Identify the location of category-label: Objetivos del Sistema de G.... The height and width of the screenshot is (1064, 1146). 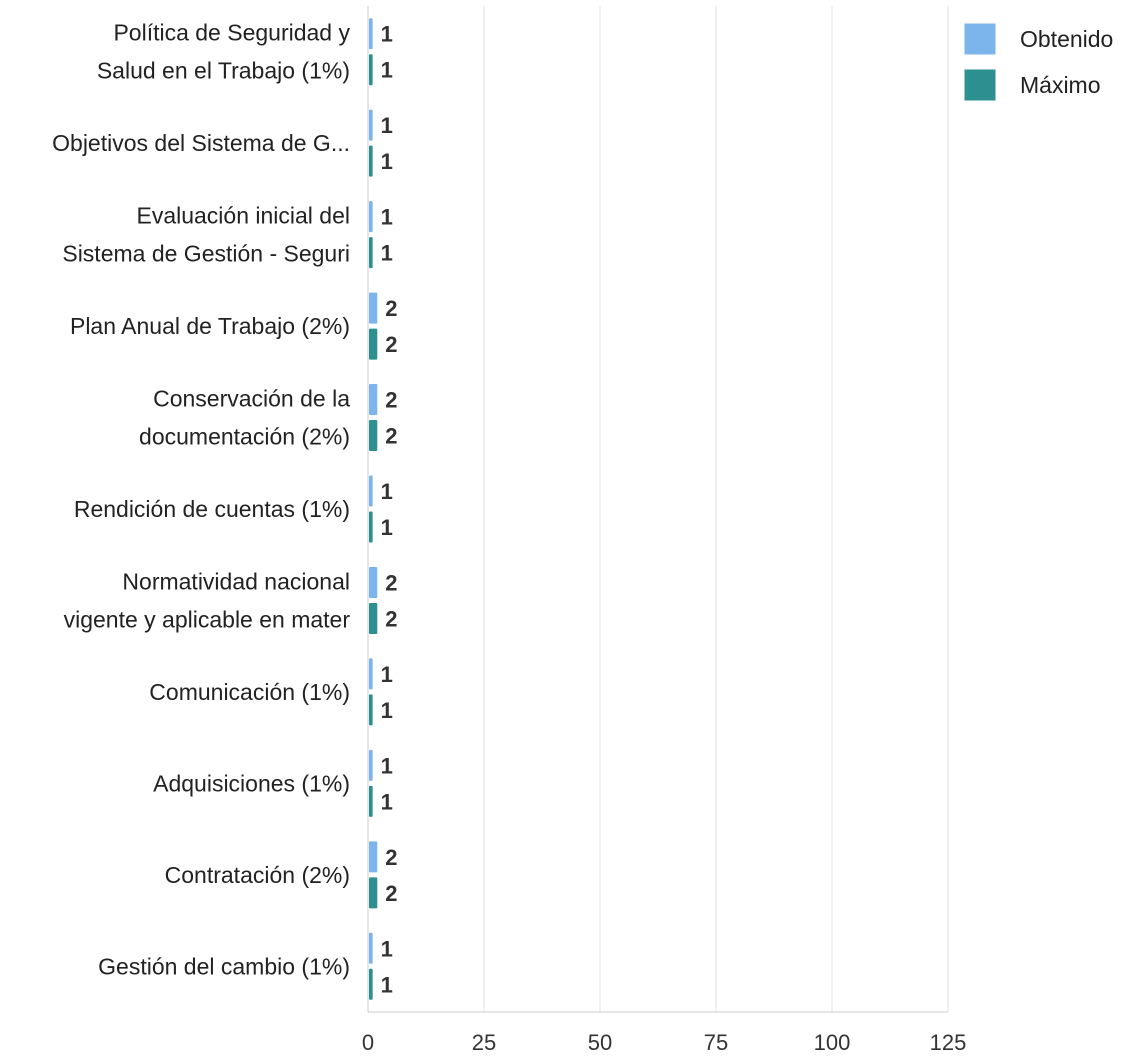
(201, 143).